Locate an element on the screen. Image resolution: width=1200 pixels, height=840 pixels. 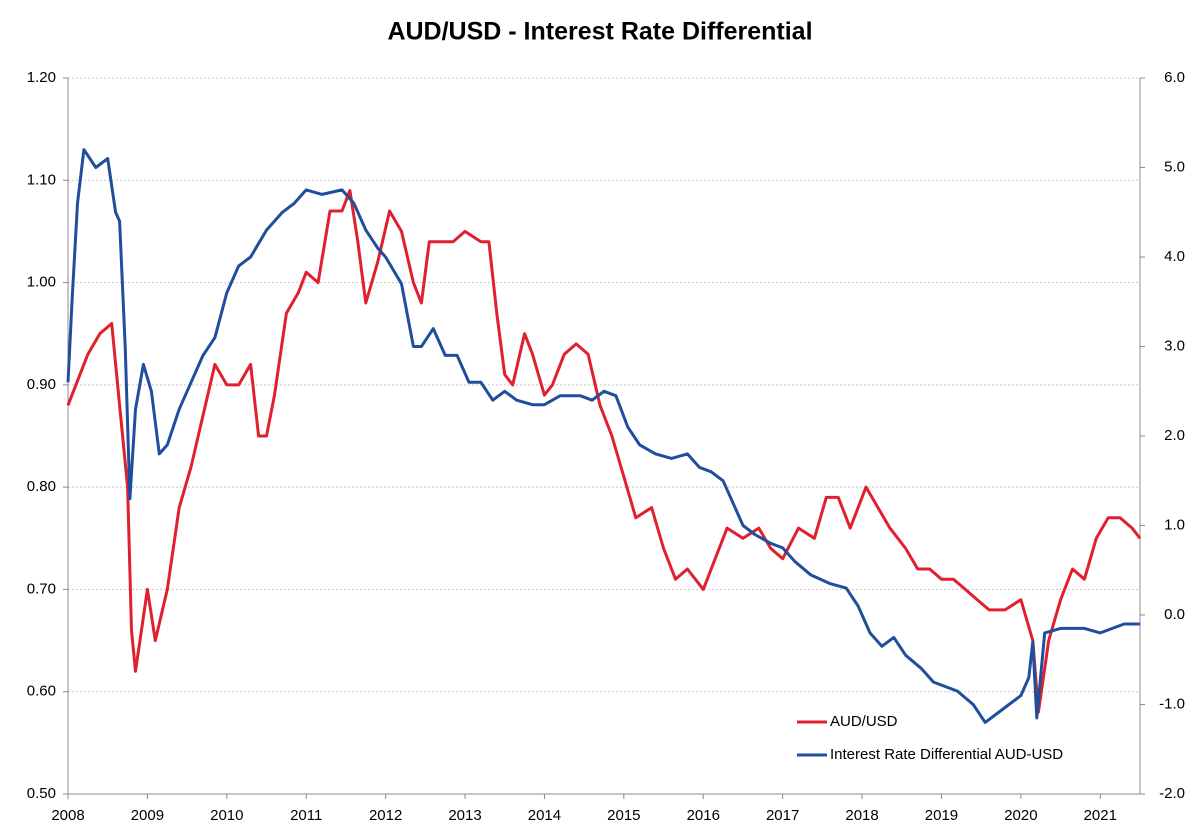
x-tick-label: 2019 is located at coordinates (941, 815).